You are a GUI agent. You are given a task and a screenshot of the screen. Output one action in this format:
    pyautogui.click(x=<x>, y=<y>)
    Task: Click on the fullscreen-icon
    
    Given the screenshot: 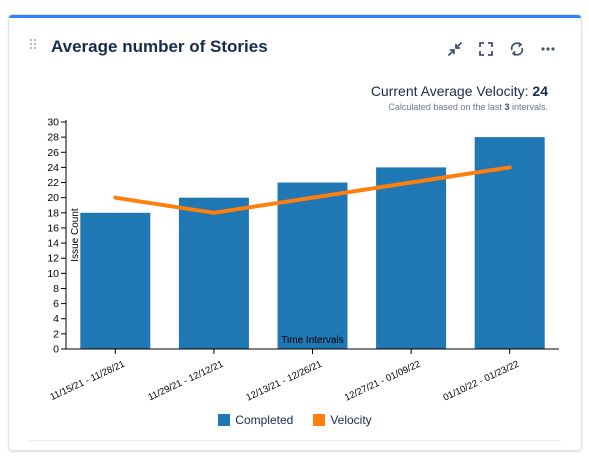 What is the action you would take?
    pyautogui.click(x=486, y=49)
    